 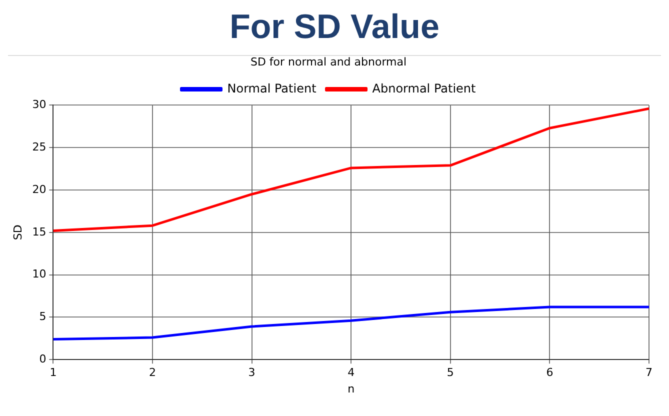 What do you see at coordinates (424, 88) in the screenshot?
I see `legend-label: Abnormal Patient` at bounding box center [424, 88].